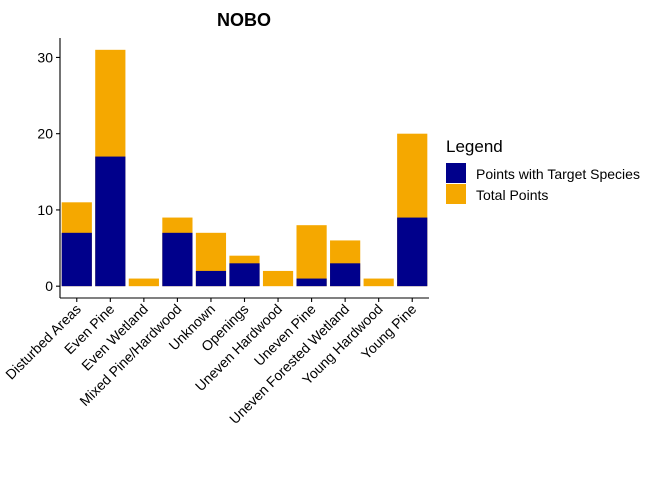 This screenshot has width=672, height=485. What do you see at coordinates (110, 221) in the screenshot?
I see `bar-points-with-target-species-even-pine` at bounding box center [110, 221].